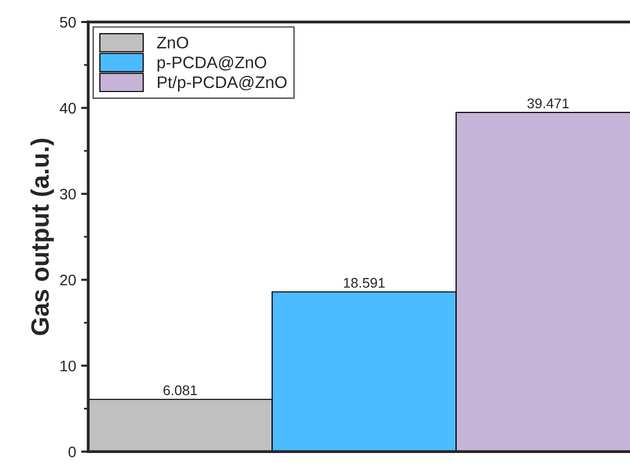 Image resolution: width=630 pixels, height=468 pixels. What do you see at coordinates (180, 390) in the screenshot?
I see `data-label: 6.081` at bounding box center [180, 390].